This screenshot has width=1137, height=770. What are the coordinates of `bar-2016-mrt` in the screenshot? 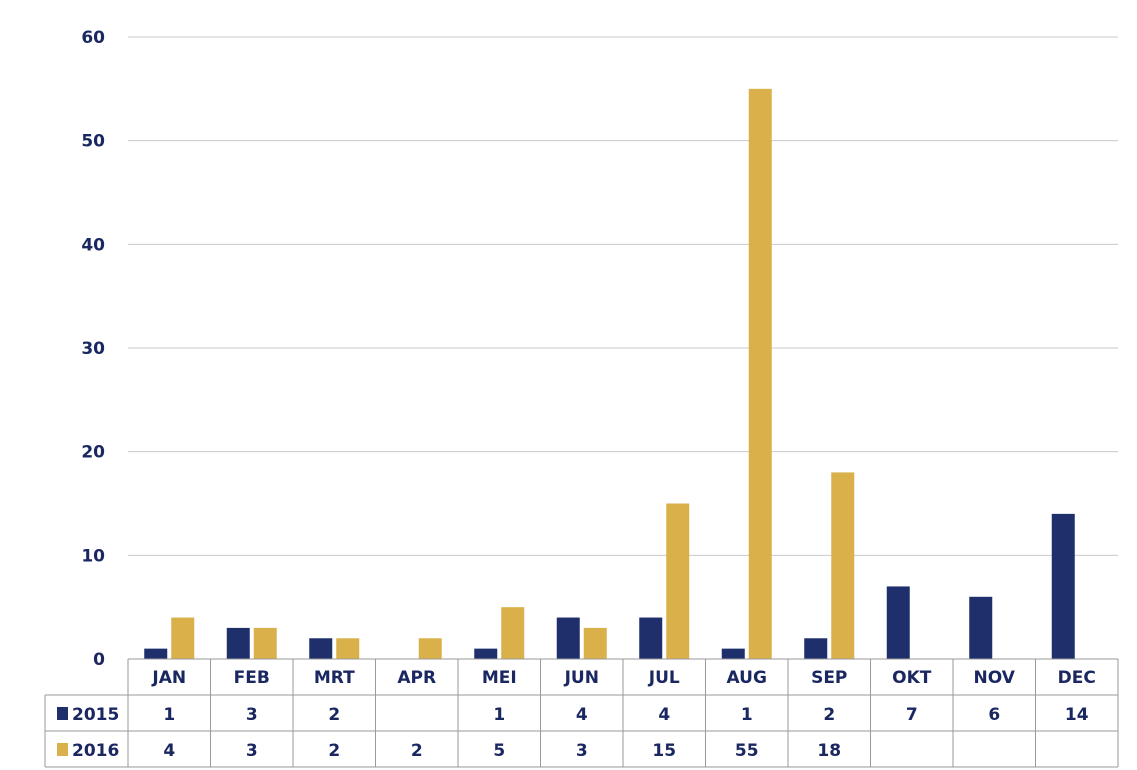 It's located at (348, 648).